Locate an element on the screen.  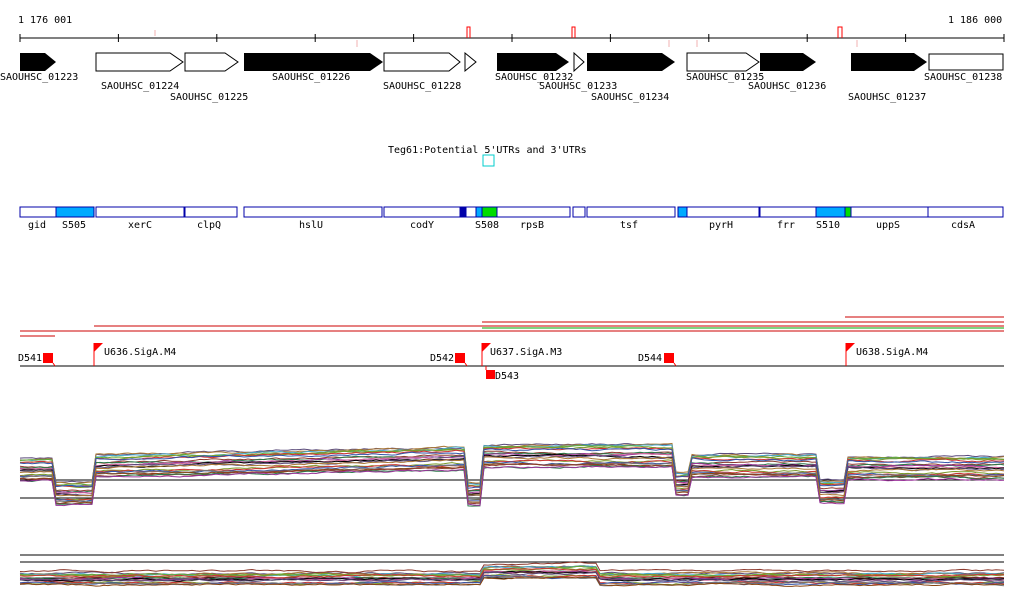
gene-arrow-saouhsc-01235: SAOUHSC_01235 is located at coordinates (725, 67).